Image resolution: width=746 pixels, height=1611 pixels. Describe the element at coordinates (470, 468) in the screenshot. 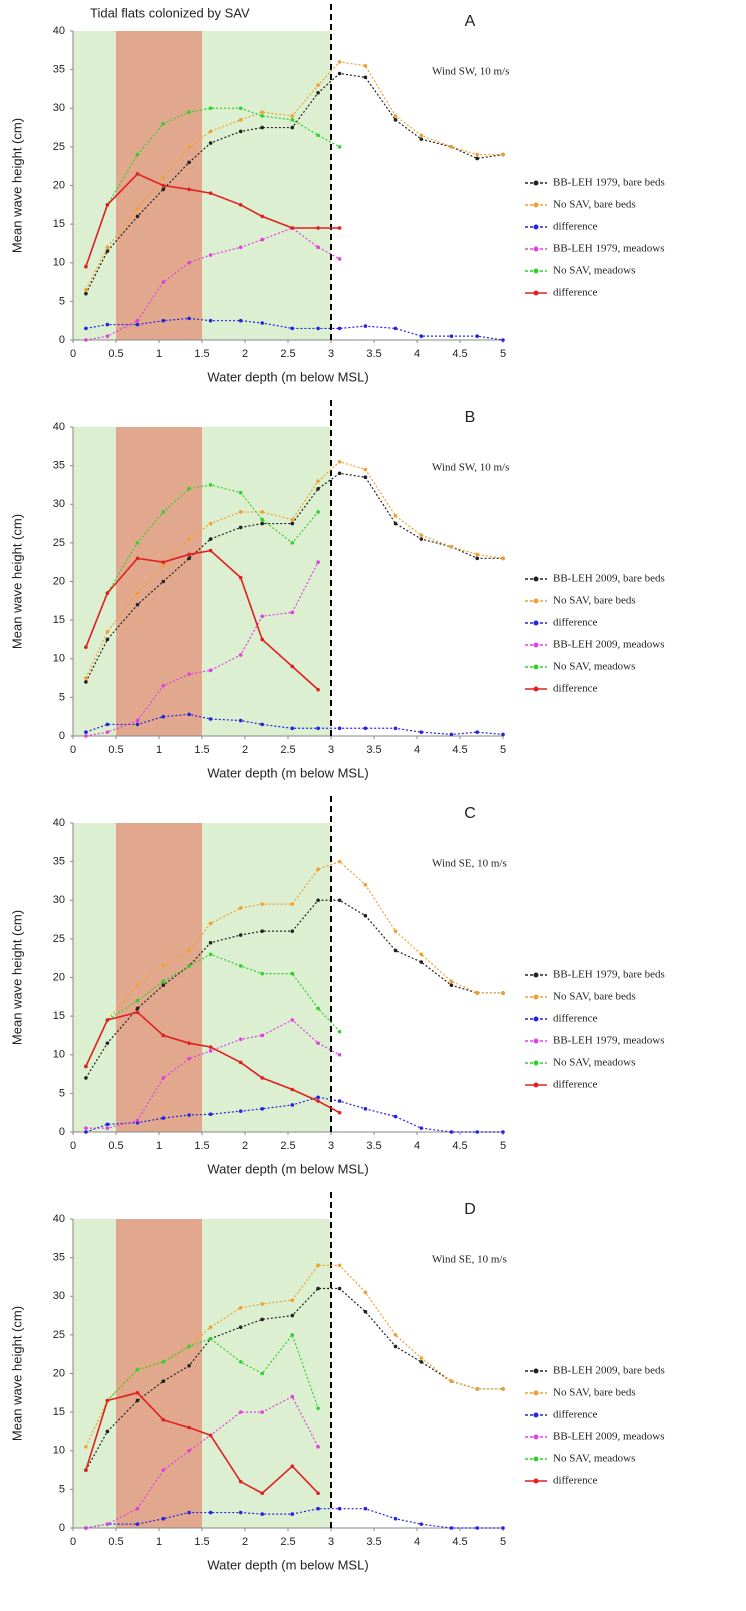

I see `annotation: Wind SW, 10 m/s` at that location.